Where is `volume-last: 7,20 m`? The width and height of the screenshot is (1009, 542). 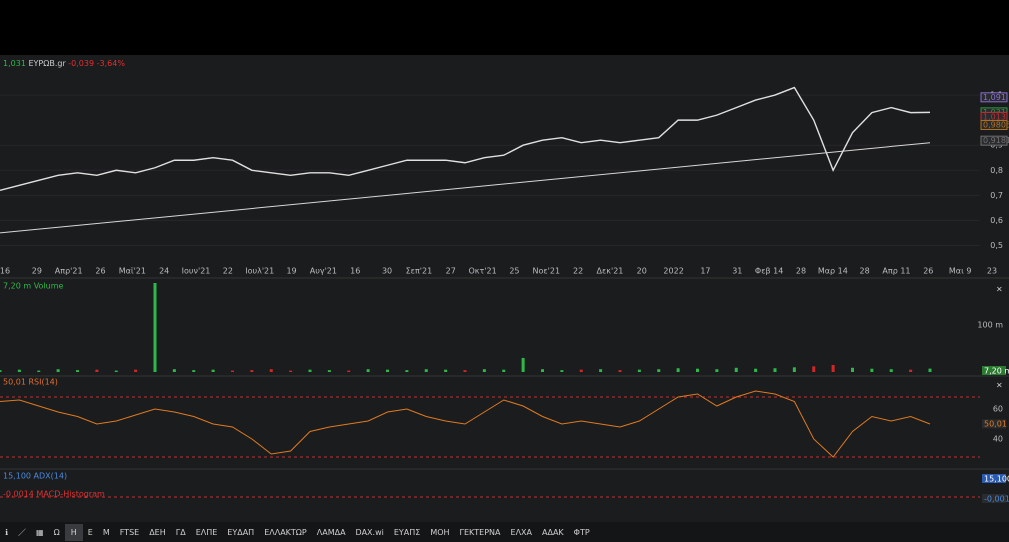
volume-last: 7,20 m is located at coordinates (996, 371).